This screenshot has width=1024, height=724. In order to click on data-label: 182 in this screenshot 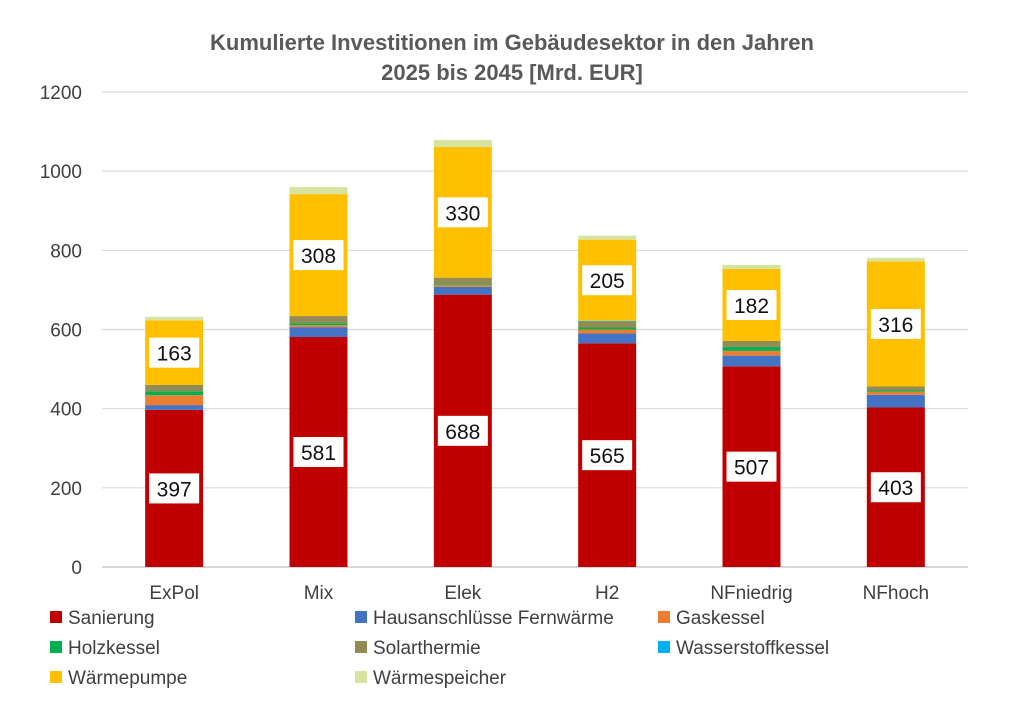, I will do `click(751, 306)`.